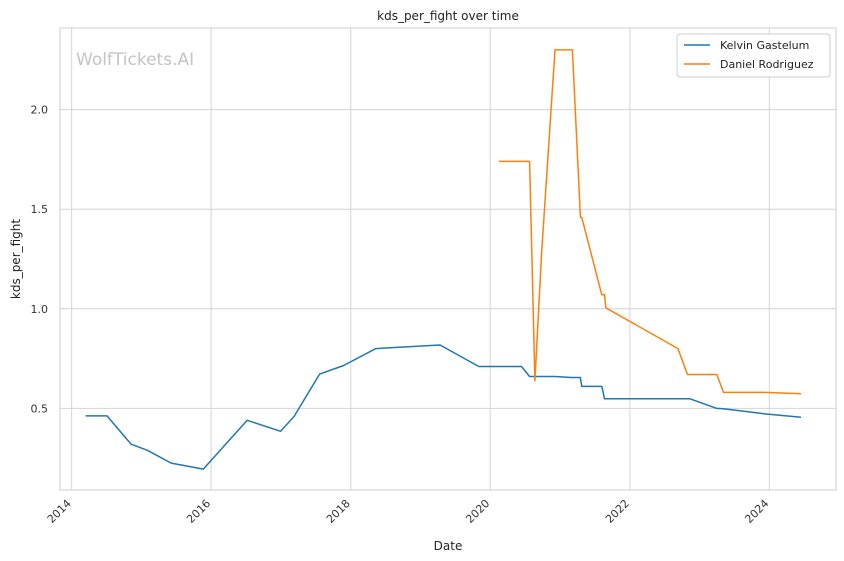 The width and height of the screenshot is (844, 561). Describe the element at coordinates (40, 209) in the screenshot. I see `y-tick-label-1-5: 1.5` at that location.